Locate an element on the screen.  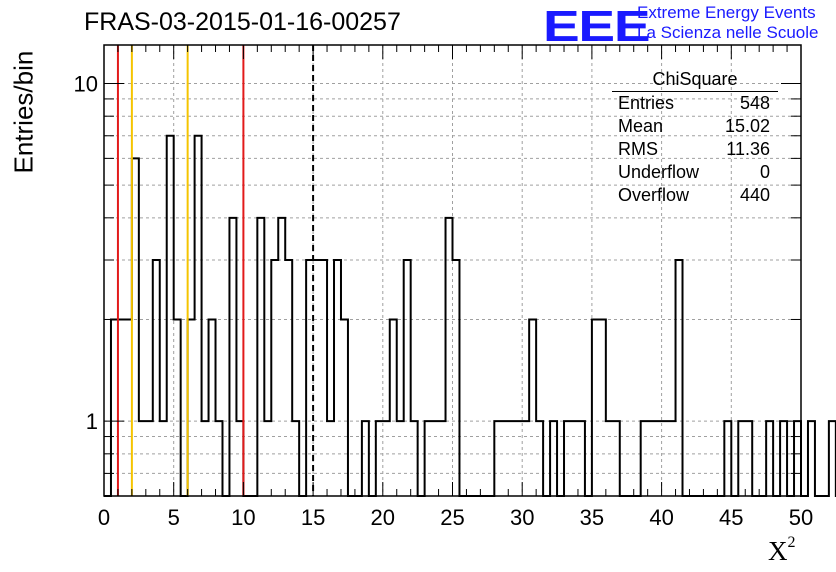
y-tick-label: 10 is located at coordinates (86, 83).